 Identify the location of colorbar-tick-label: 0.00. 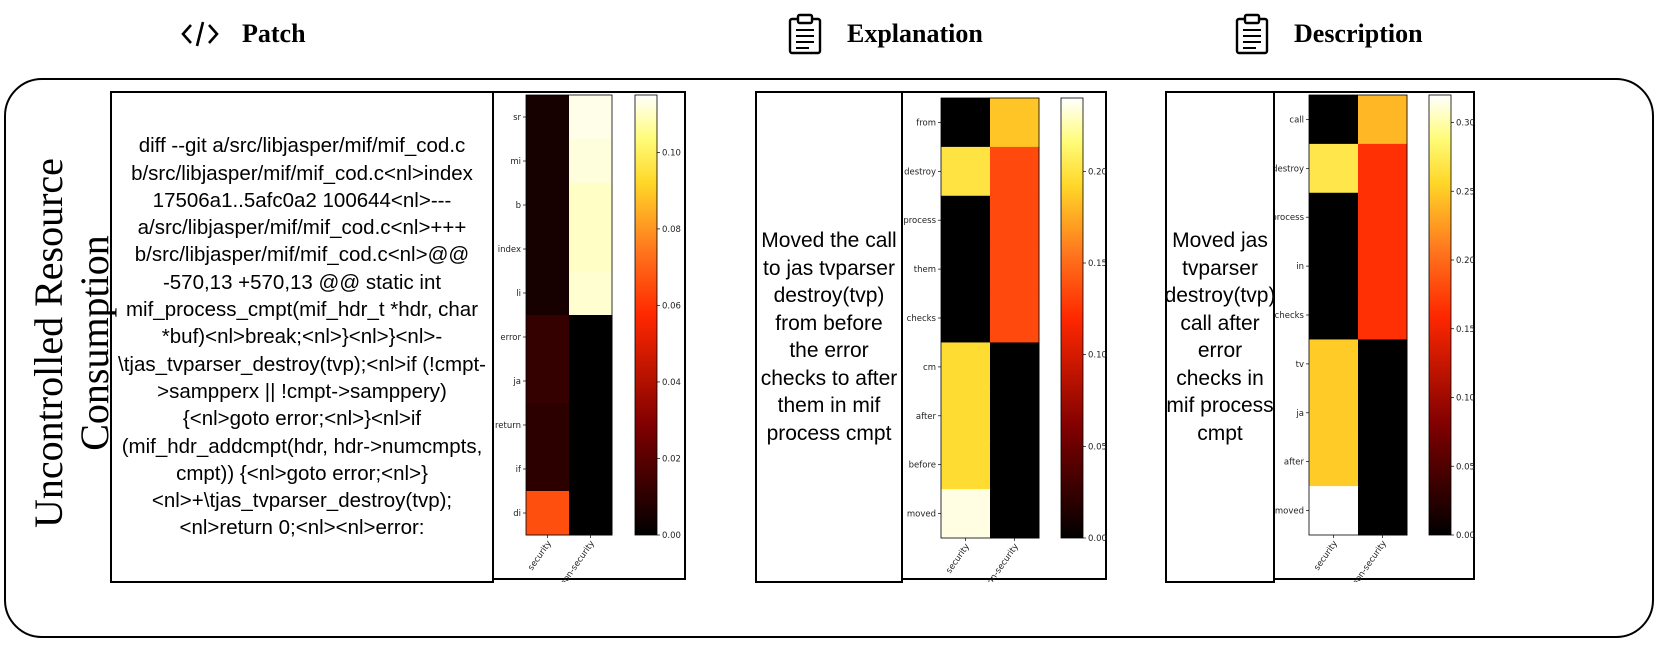
(671, 536).